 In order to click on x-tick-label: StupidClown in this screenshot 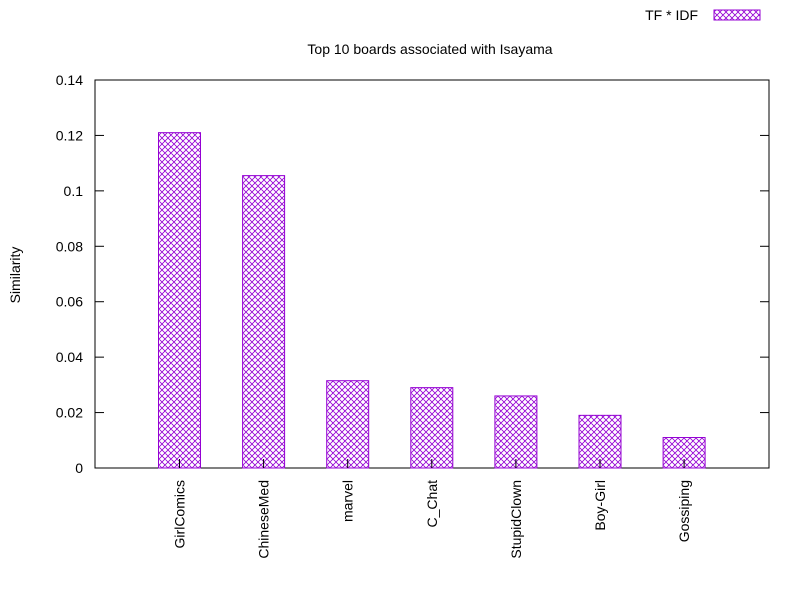, I will do `click(516, 519)`.